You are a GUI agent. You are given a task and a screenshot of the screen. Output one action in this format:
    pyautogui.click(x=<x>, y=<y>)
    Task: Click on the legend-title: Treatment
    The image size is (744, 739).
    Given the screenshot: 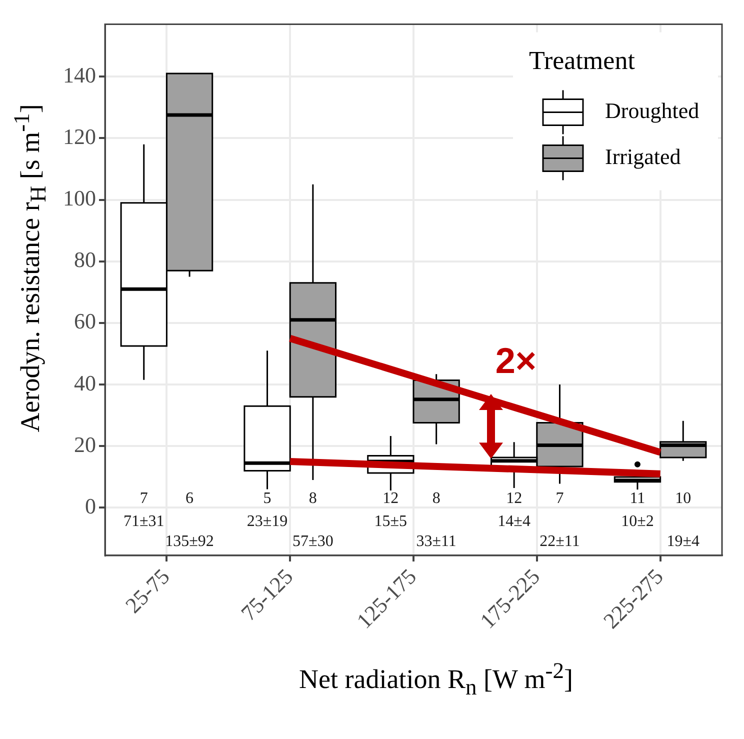 What is the action you would take?
    pyautogui.click(x=582, y=61)
    